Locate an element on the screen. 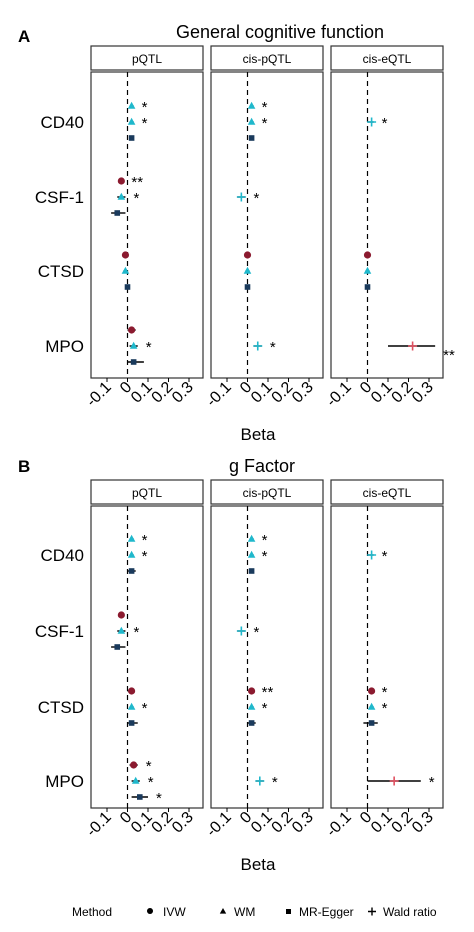  legend-ivw-label: IVW is located at coordinates (174, 912).